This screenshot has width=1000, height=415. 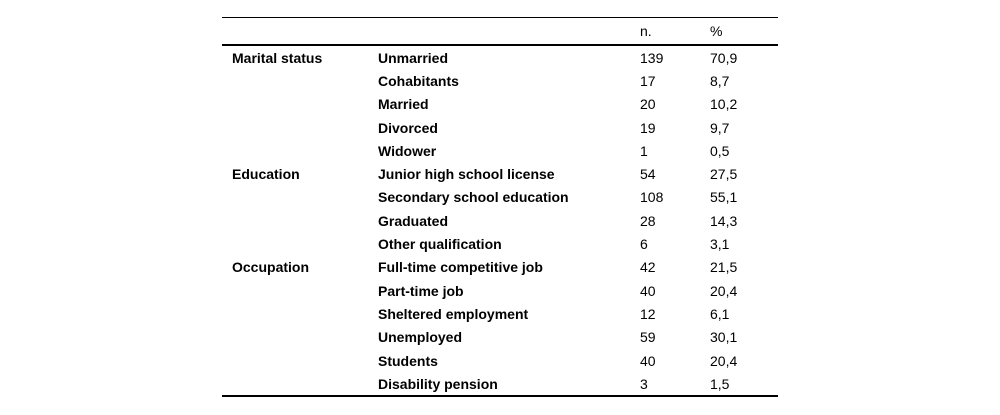 I want to click on label-cell: Graduated, so click(x=413, y=220).